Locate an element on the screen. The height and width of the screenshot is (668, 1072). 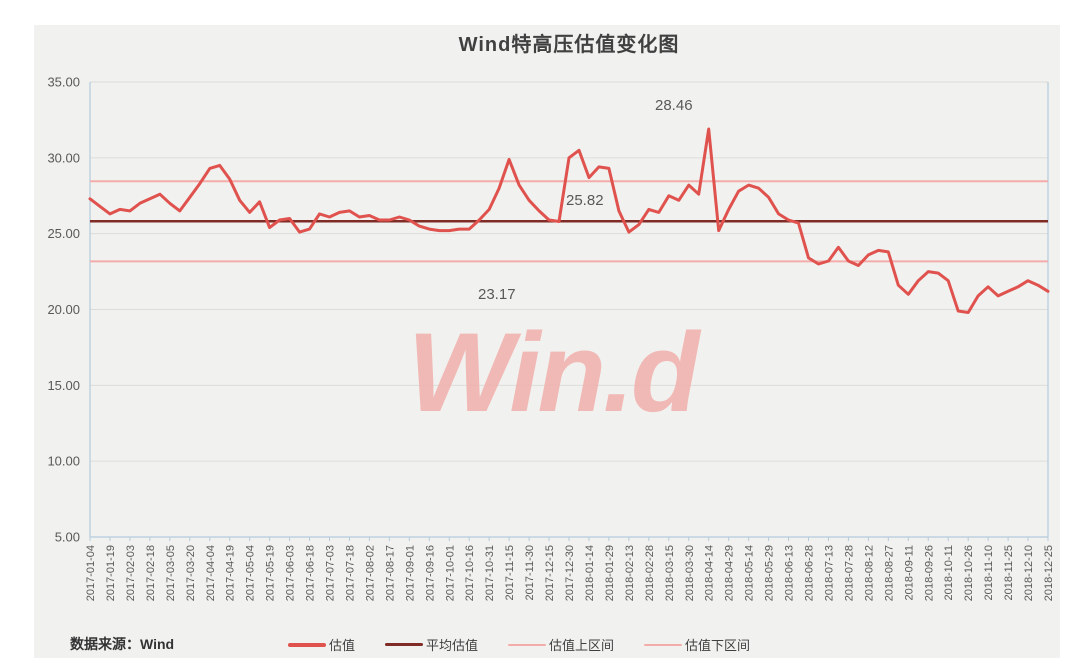
svg-text: 2017-01-19 is located at coordinates (111, 573).